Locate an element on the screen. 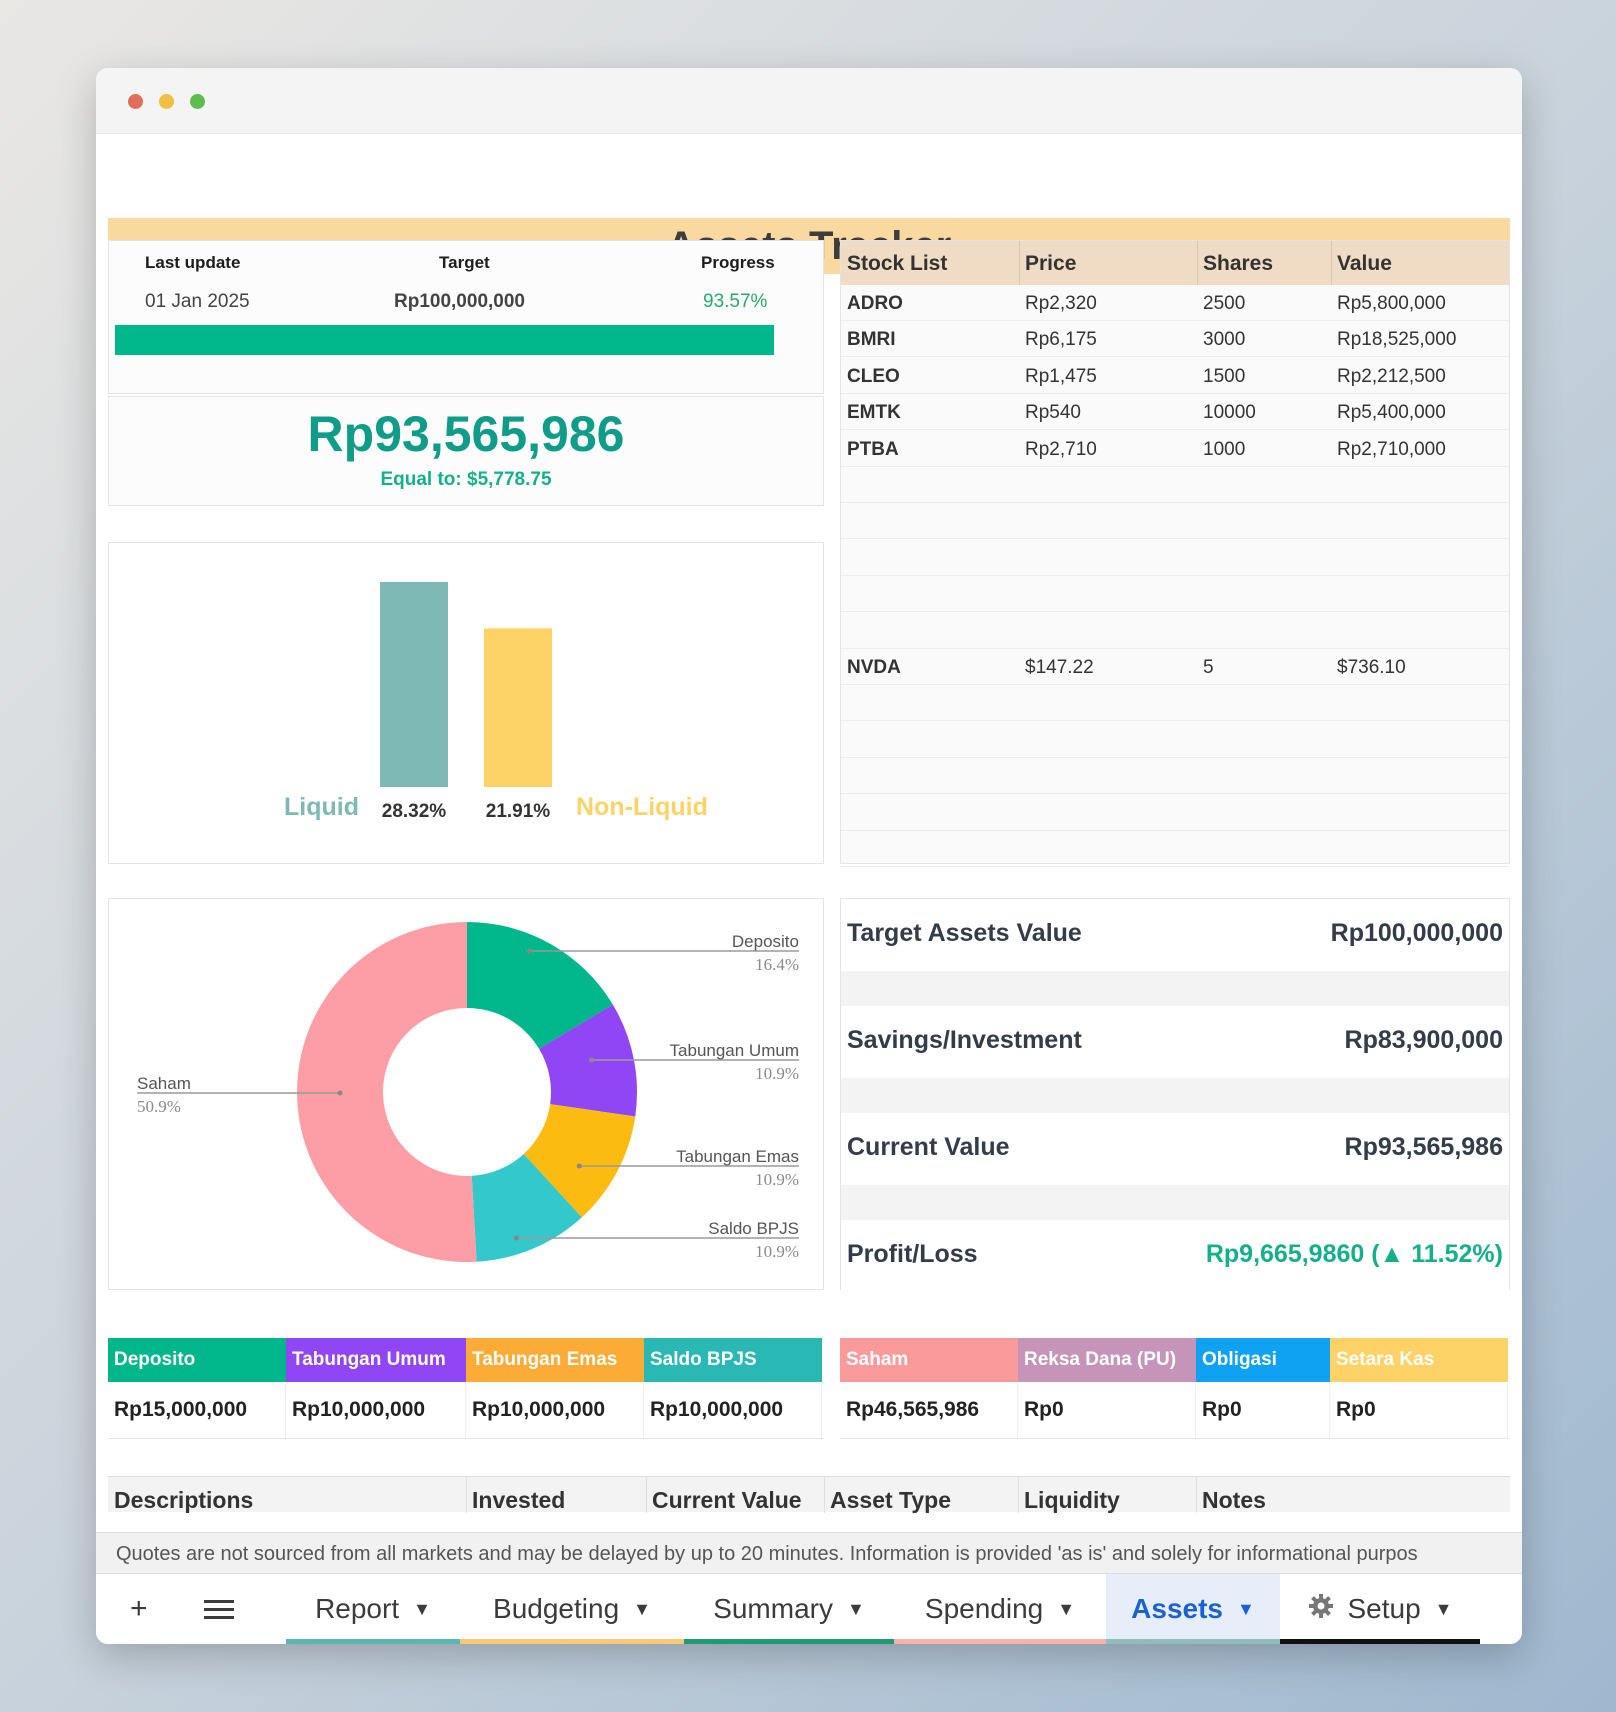  bar-value-label: 28.32% is located at coordinates (414, 811).